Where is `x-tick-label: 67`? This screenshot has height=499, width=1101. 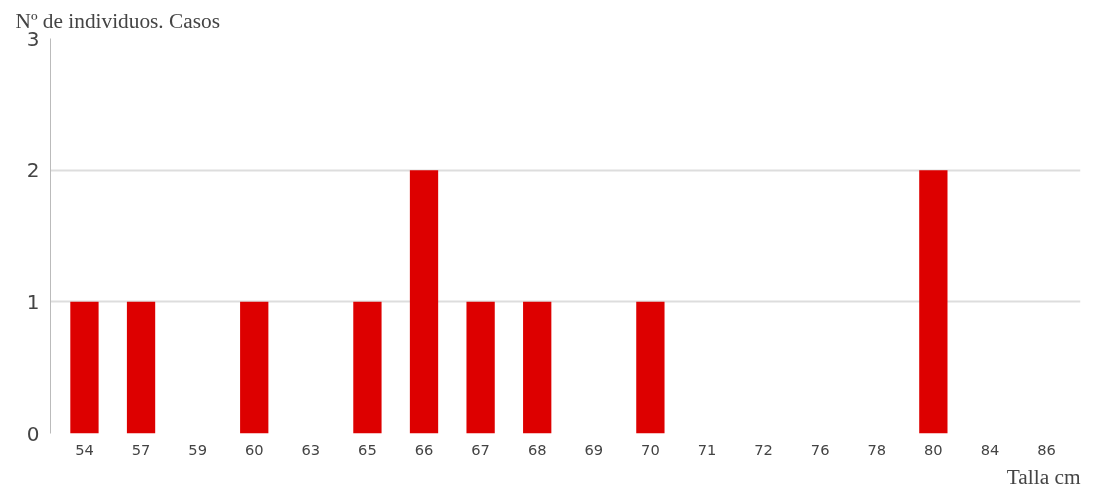 x-tick-label: 67 is located at coordinates (480, 449).